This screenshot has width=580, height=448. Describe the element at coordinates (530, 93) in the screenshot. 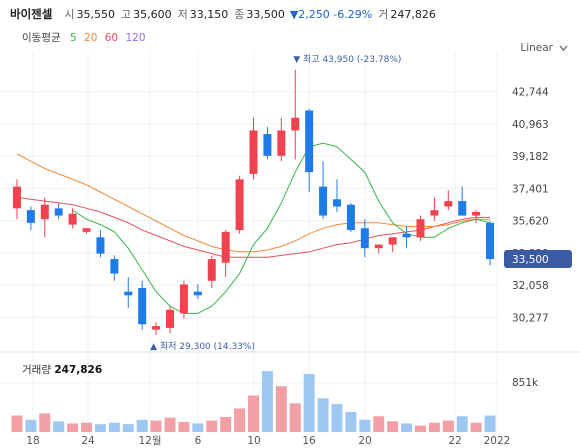

I see `y-tick-label: 42,744` at that location.